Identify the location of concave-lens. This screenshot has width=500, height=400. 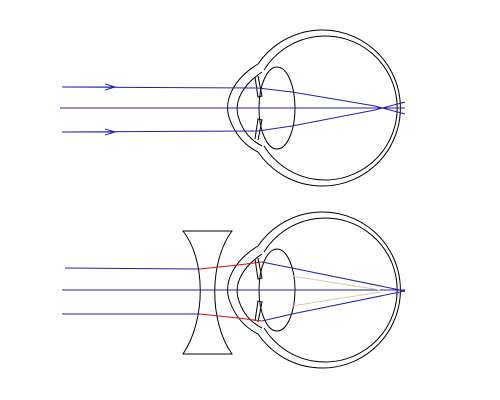
(207, 292).